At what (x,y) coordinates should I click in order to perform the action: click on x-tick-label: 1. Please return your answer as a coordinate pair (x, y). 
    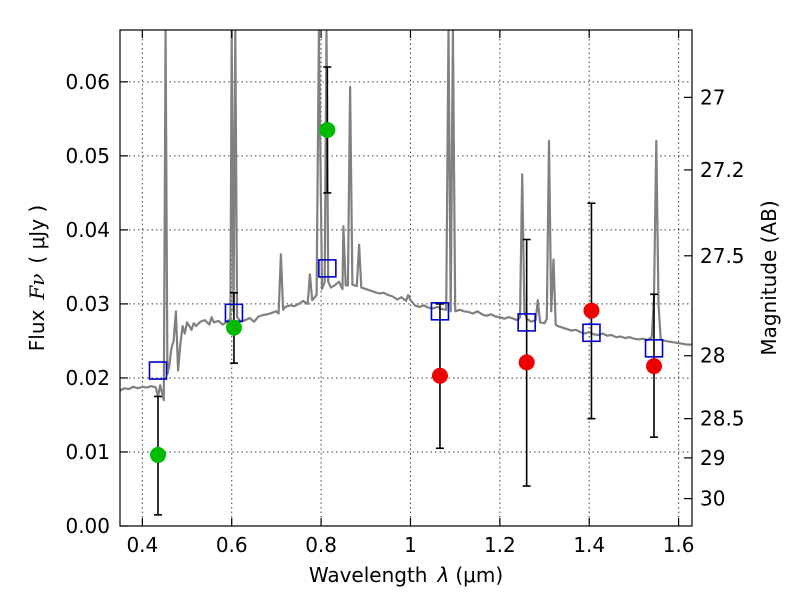
    Looking at the image, I should click on (410, 545).